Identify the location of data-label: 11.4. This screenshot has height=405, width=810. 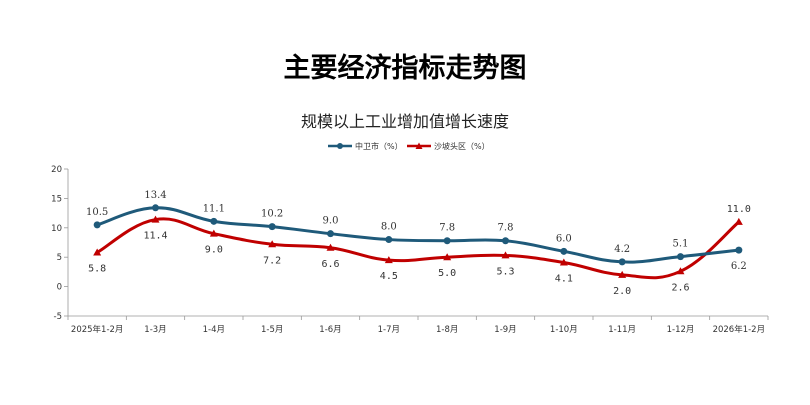
(155, 236).